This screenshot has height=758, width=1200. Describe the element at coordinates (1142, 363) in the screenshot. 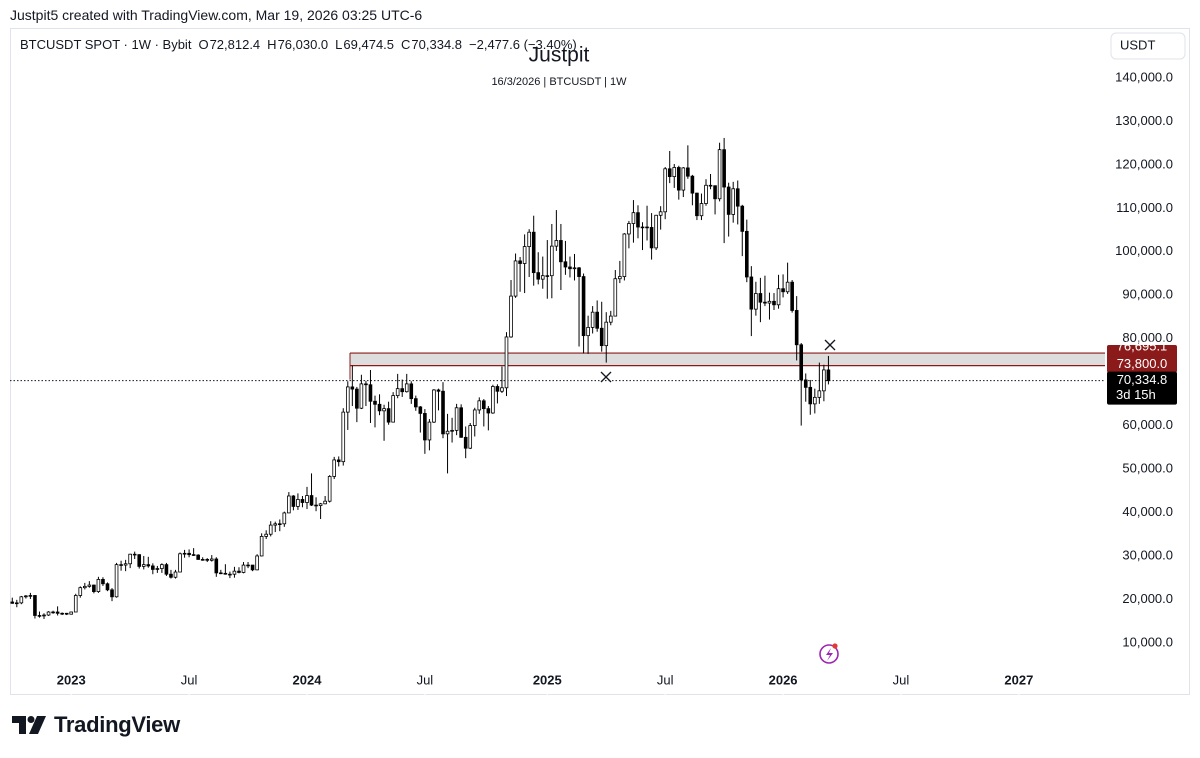

I see `zone-bottom-tag: 73,800.0` at that location.